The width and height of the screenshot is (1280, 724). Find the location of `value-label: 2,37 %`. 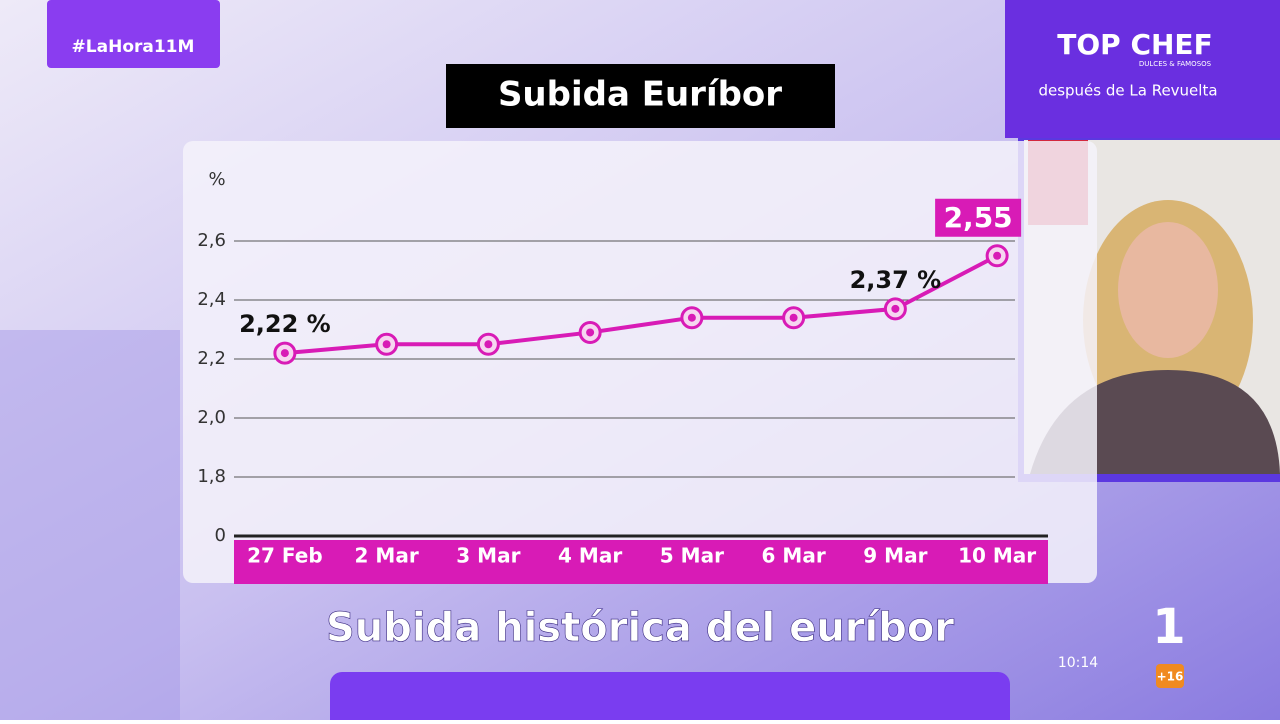

value-label: 2,37 % is located at coordinates (896, 280).